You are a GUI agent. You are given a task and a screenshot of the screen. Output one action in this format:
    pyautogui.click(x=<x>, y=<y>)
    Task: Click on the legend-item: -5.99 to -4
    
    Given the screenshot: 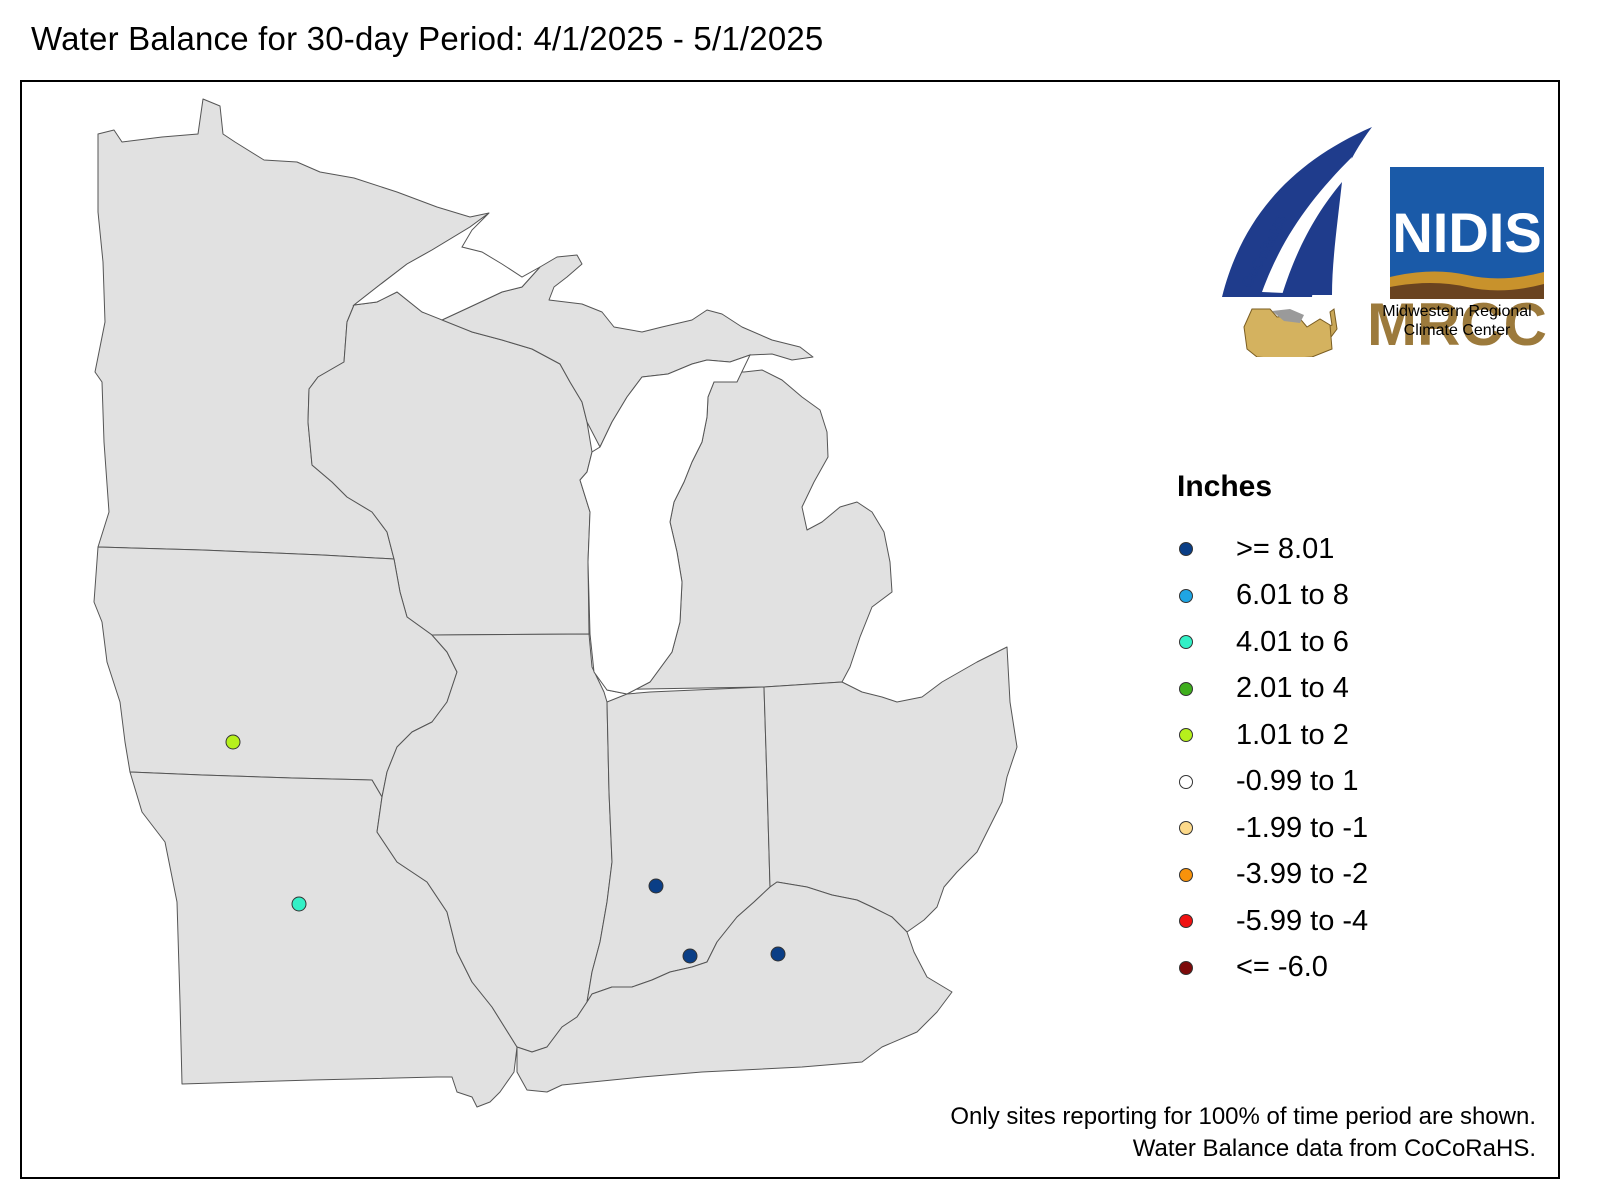 What is the action you would take?
    pyautogui.click(x=1337, y=921)
    